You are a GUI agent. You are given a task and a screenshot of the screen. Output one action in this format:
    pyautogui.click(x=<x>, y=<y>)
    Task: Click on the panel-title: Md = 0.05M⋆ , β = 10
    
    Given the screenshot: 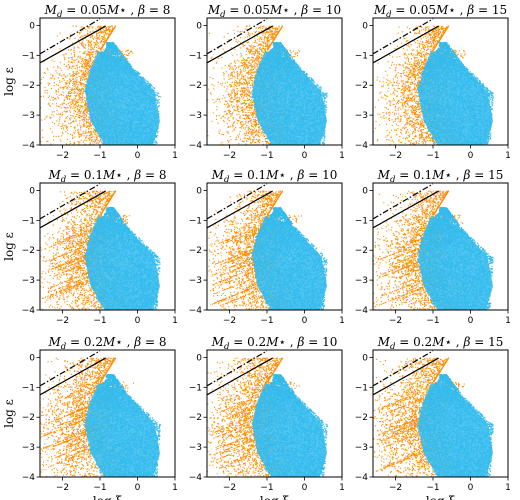 What is the action you would take?
    pyautogui.click(x=274, y=11)
    